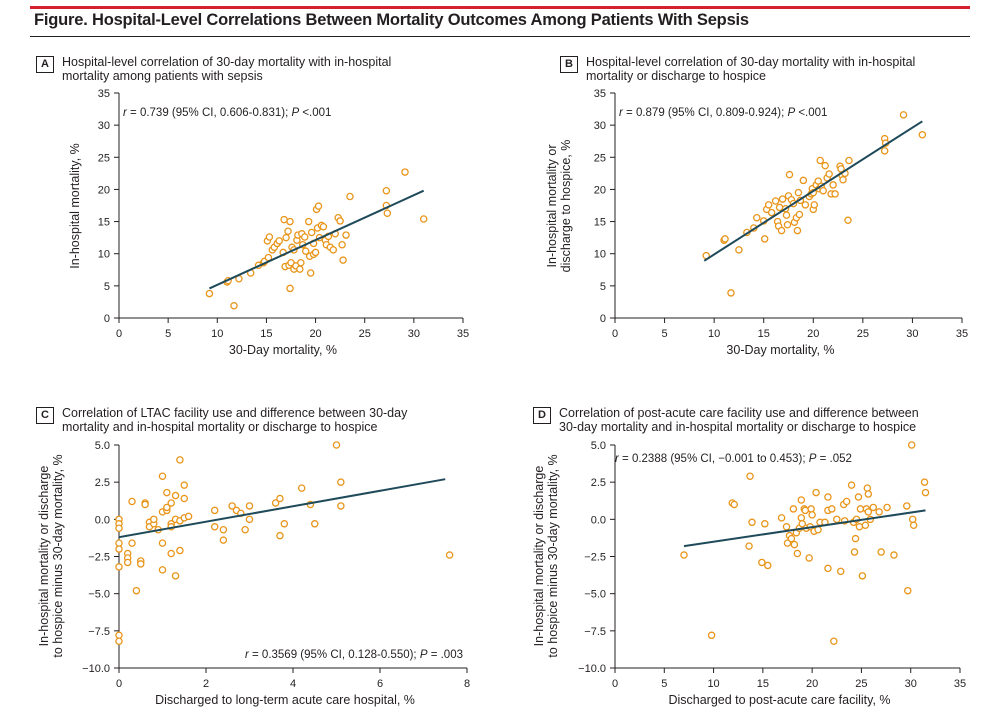 This screenshot has width=1000, height=717. What do you see at coordinates (621, 113) in the screenshot?
I see `panel-b-annotation-part: r` at bounding box center [621, 113].